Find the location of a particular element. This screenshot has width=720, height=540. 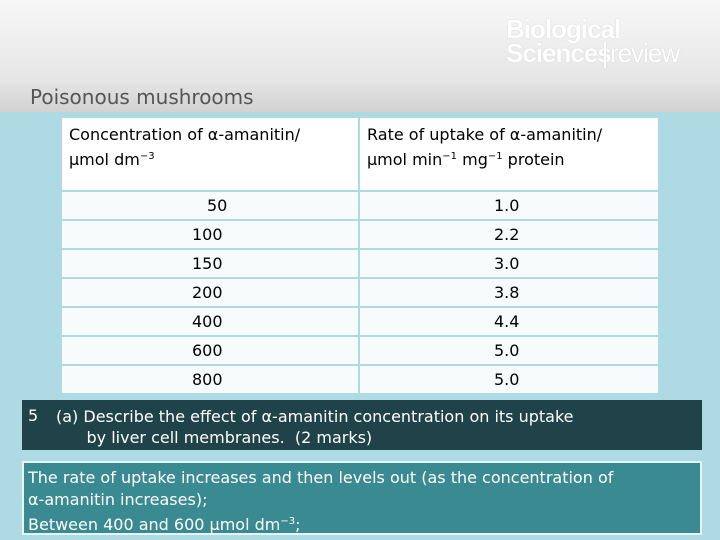

header-rate-unit-exp-1: −1 is located at coordinates (450, 156).